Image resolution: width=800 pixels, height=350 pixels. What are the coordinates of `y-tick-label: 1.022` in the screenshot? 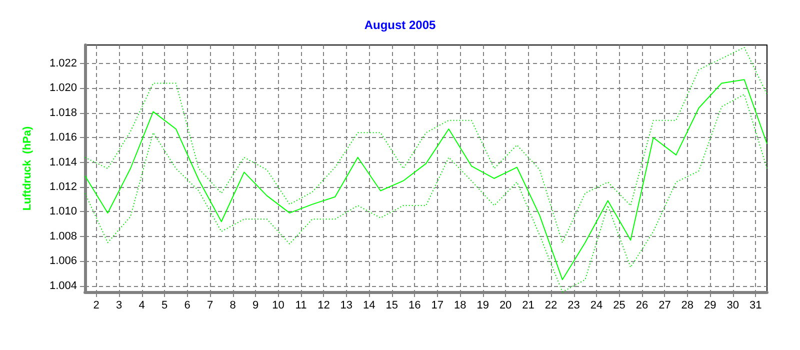 It's located at (63, 64).